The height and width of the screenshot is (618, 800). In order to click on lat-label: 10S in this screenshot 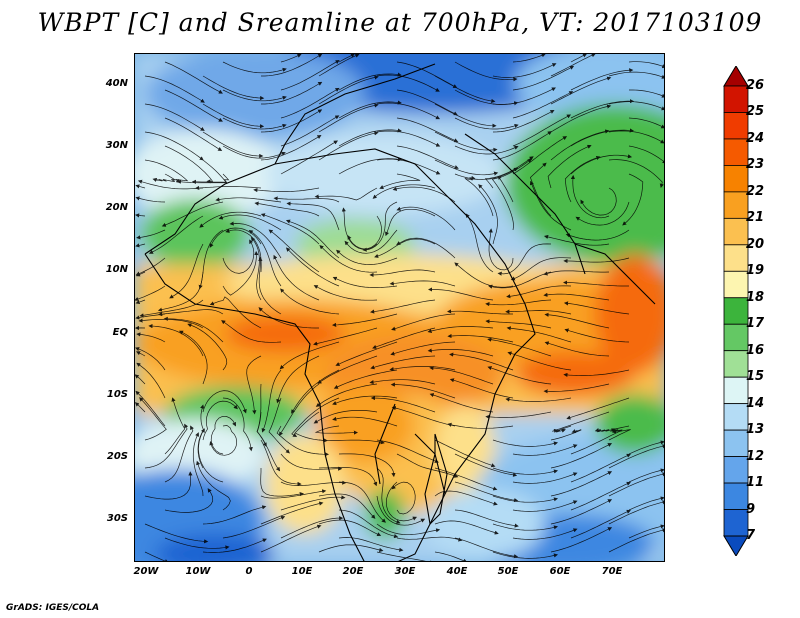, I will do `click(117, 394)`.